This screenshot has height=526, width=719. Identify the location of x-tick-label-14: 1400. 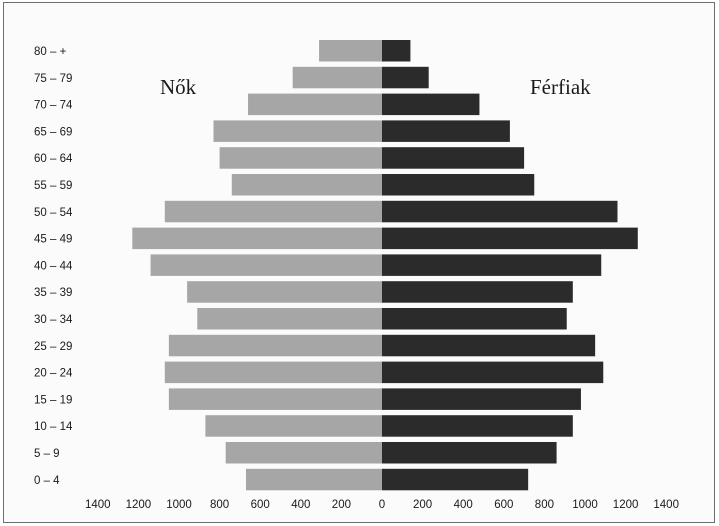
(666, 505).